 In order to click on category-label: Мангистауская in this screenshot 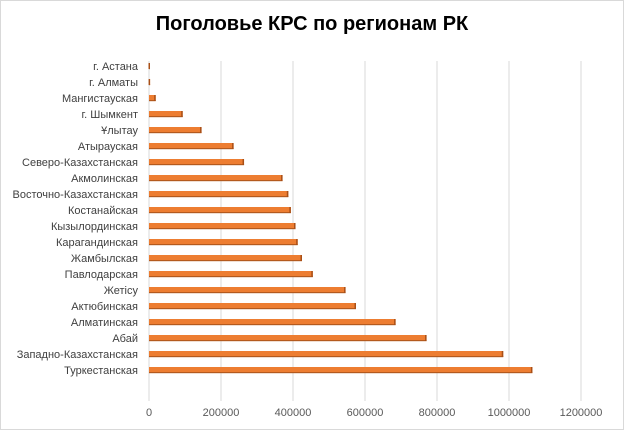, I will do `click(100, 99)`.